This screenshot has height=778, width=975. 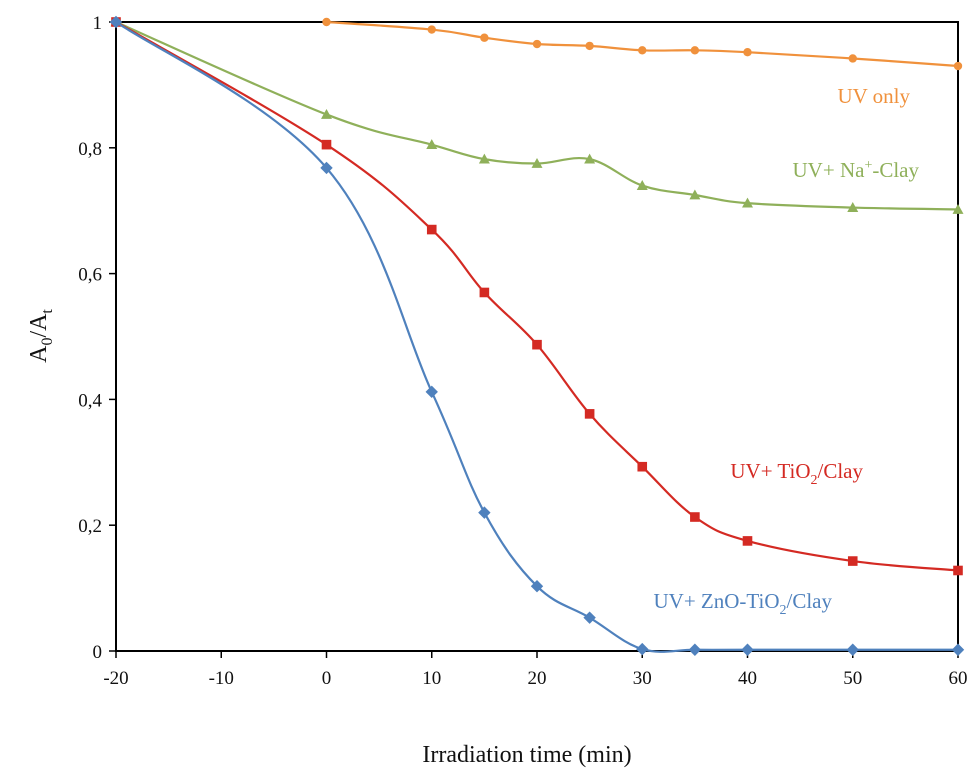 I want to click on series-label-1: UV only, so click(x=873, y=96).